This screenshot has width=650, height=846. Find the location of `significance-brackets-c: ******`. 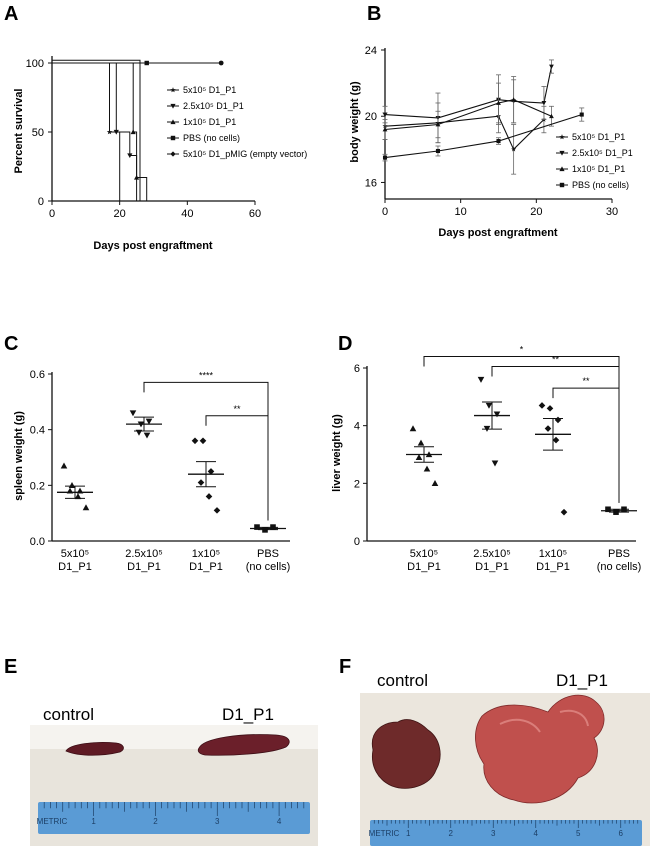

significance-brackets-c: ****** is located at coordinates (206, 445).